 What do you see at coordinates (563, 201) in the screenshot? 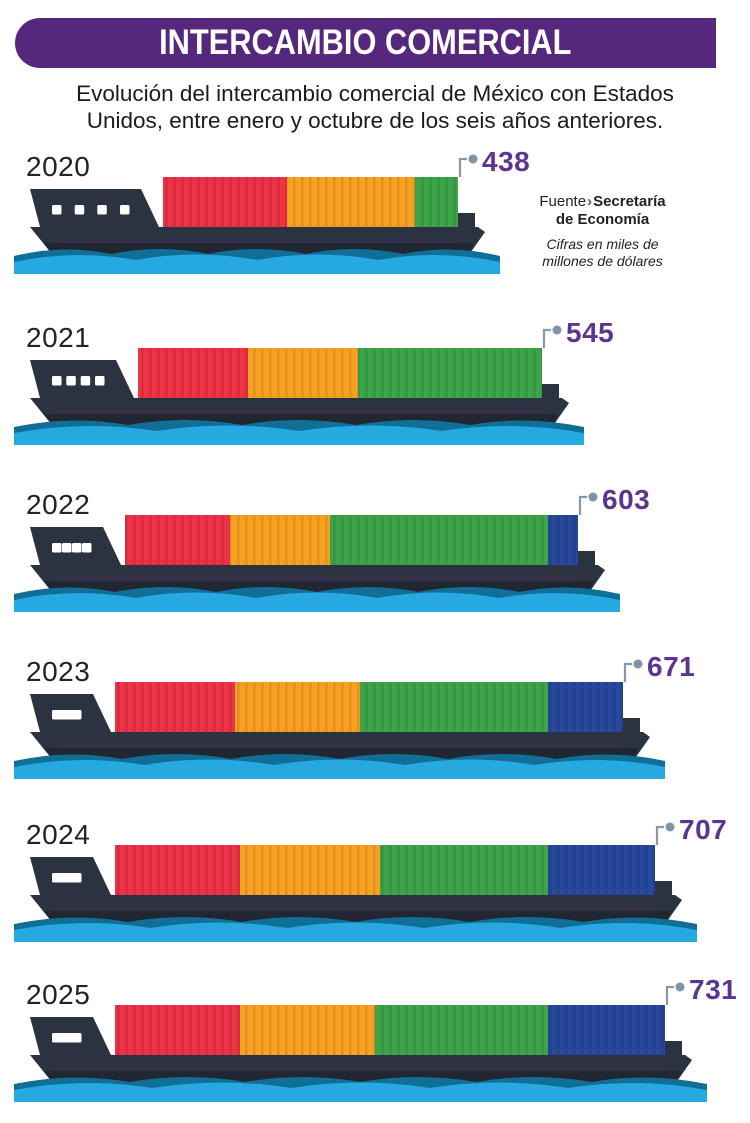
I see `source-prefix: Fuente` at bounding box center [563, 201].